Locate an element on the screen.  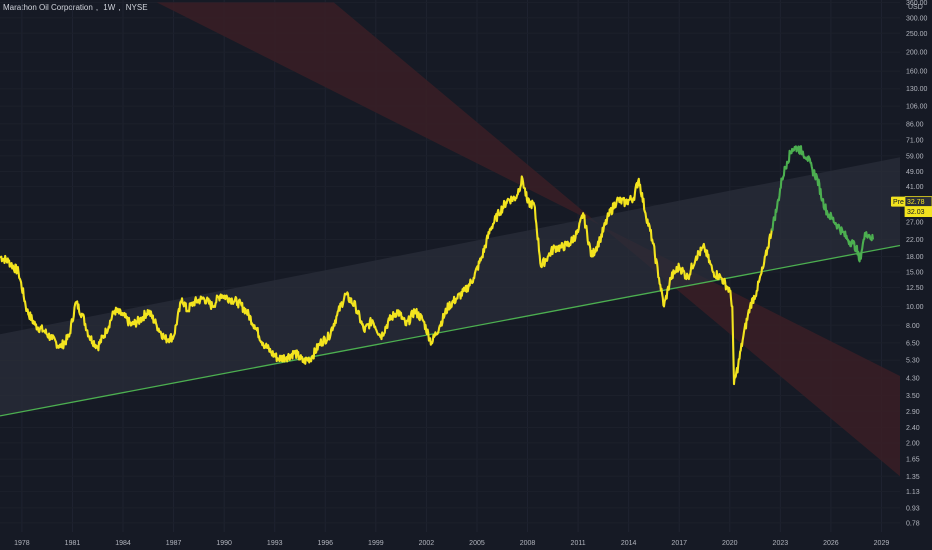
x-tick-label: 2002 is located at coordinates (427, 543).